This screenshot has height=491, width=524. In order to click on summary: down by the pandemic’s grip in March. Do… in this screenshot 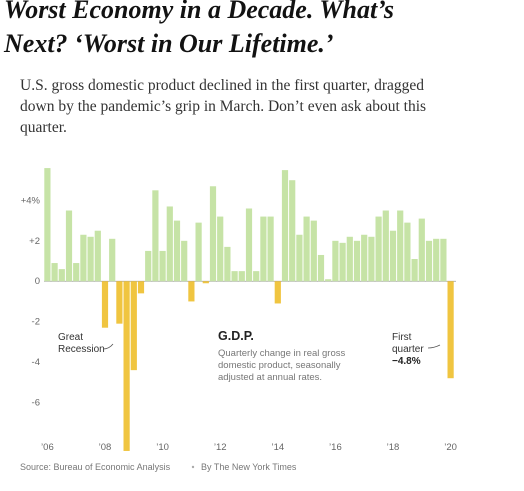, I will do `click(223, 106)`.